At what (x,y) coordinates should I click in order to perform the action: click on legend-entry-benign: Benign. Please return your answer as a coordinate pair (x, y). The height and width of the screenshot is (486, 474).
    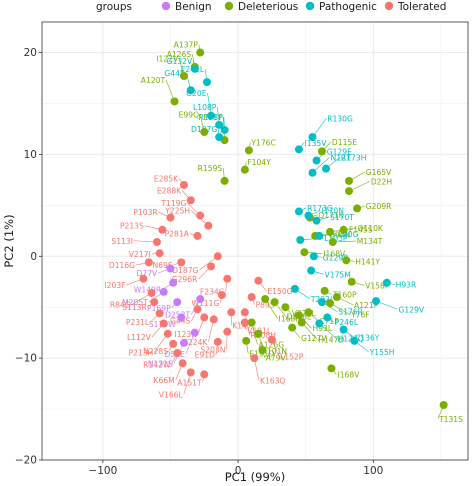
    Looking at the image, I should click on (186, 7).